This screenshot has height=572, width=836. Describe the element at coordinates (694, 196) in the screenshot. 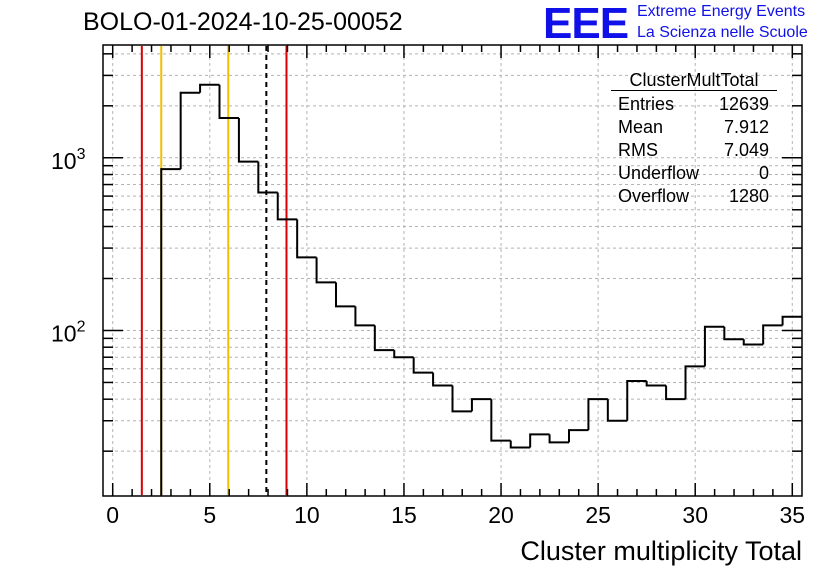

I see `stats-row-overflow: Overflow 1280` at that location.